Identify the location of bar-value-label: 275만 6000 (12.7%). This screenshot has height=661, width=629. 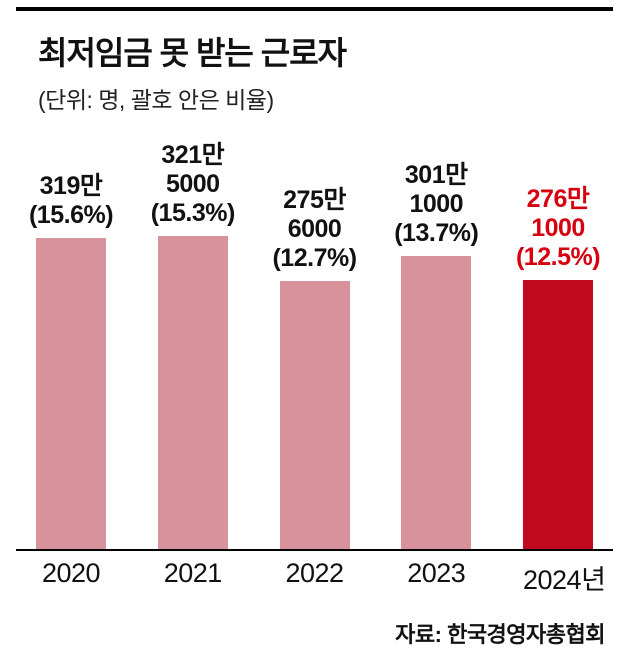
(314, 229).